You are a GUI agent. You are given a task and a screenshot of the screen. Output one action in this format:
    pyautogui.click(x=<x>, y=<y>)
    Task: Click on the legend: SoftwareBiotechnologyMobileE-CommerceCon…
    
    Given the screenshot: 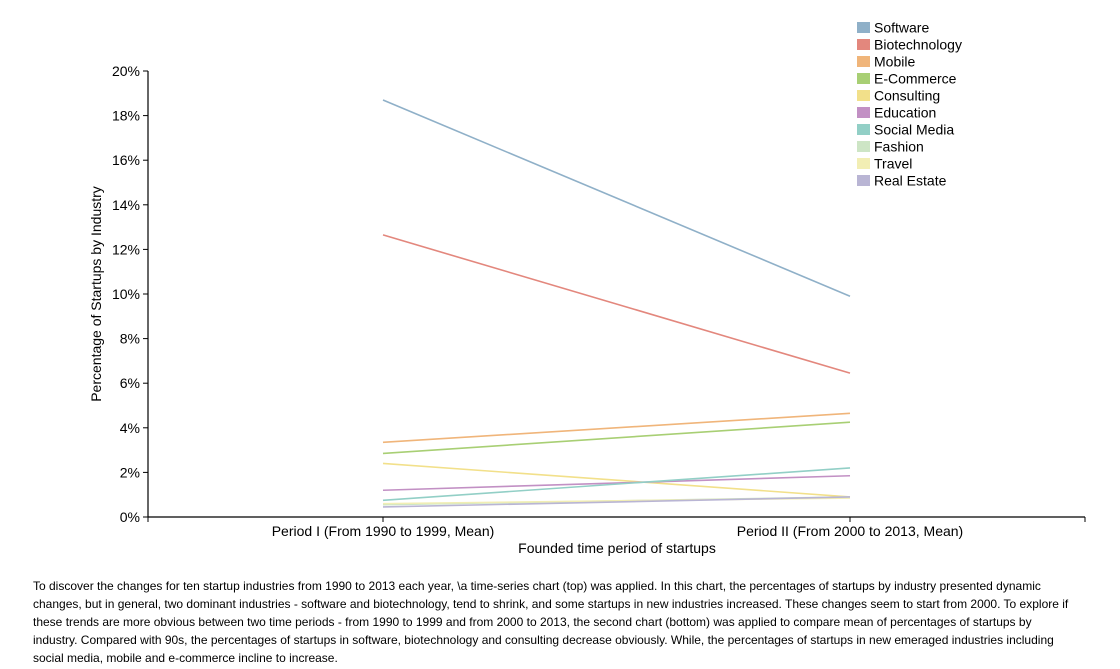 What is the action you would take?
    pyautogui.click(x=909, y=104)
    